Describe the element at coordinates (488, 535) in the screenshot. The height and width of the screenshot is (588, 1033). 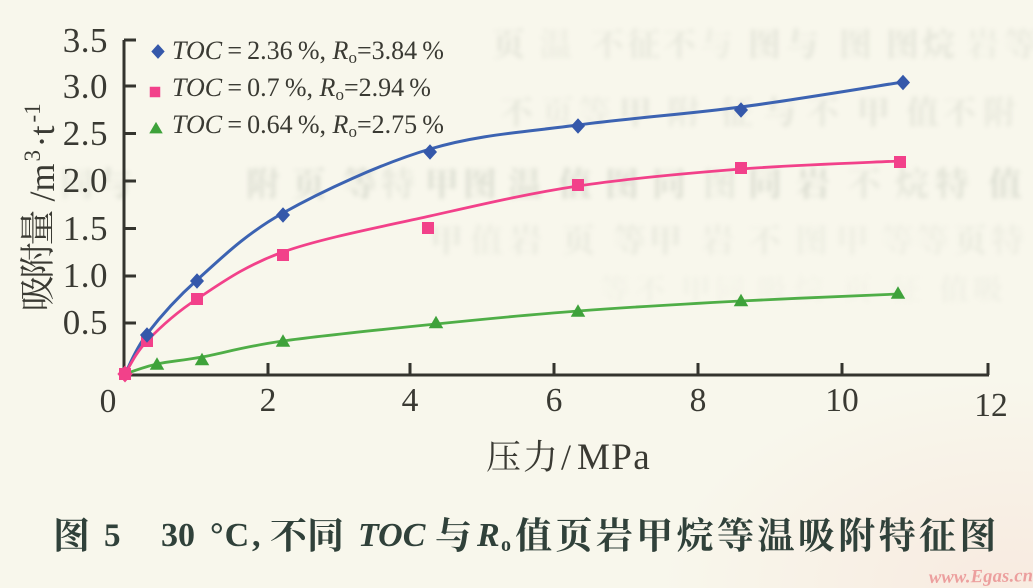
I see `svg-text: R` at that location.